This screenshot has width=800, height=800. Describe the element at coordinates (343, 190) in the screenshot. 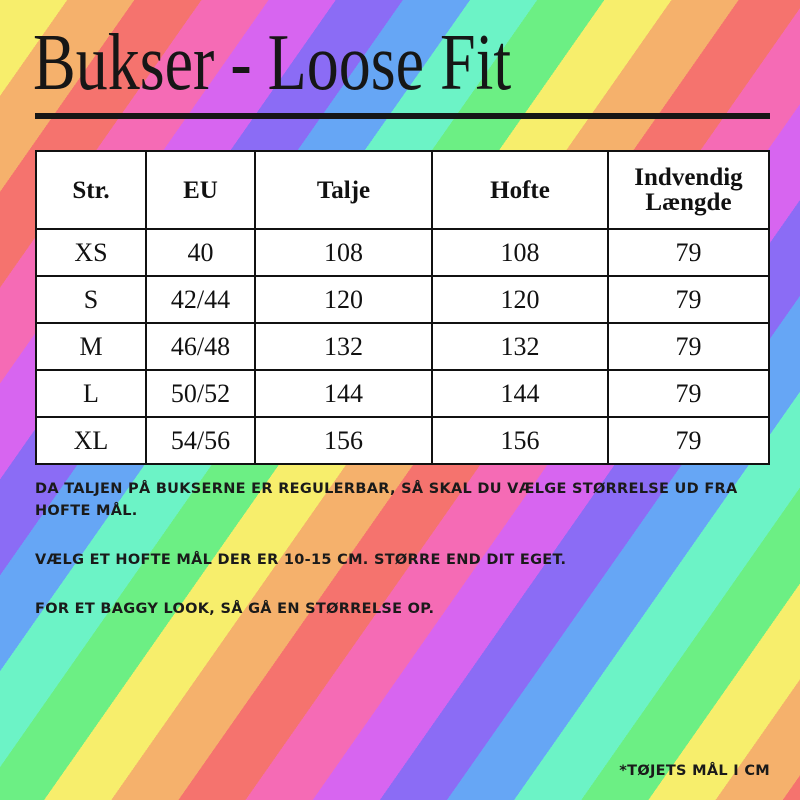

I see `header-waist: Talje` at that location.